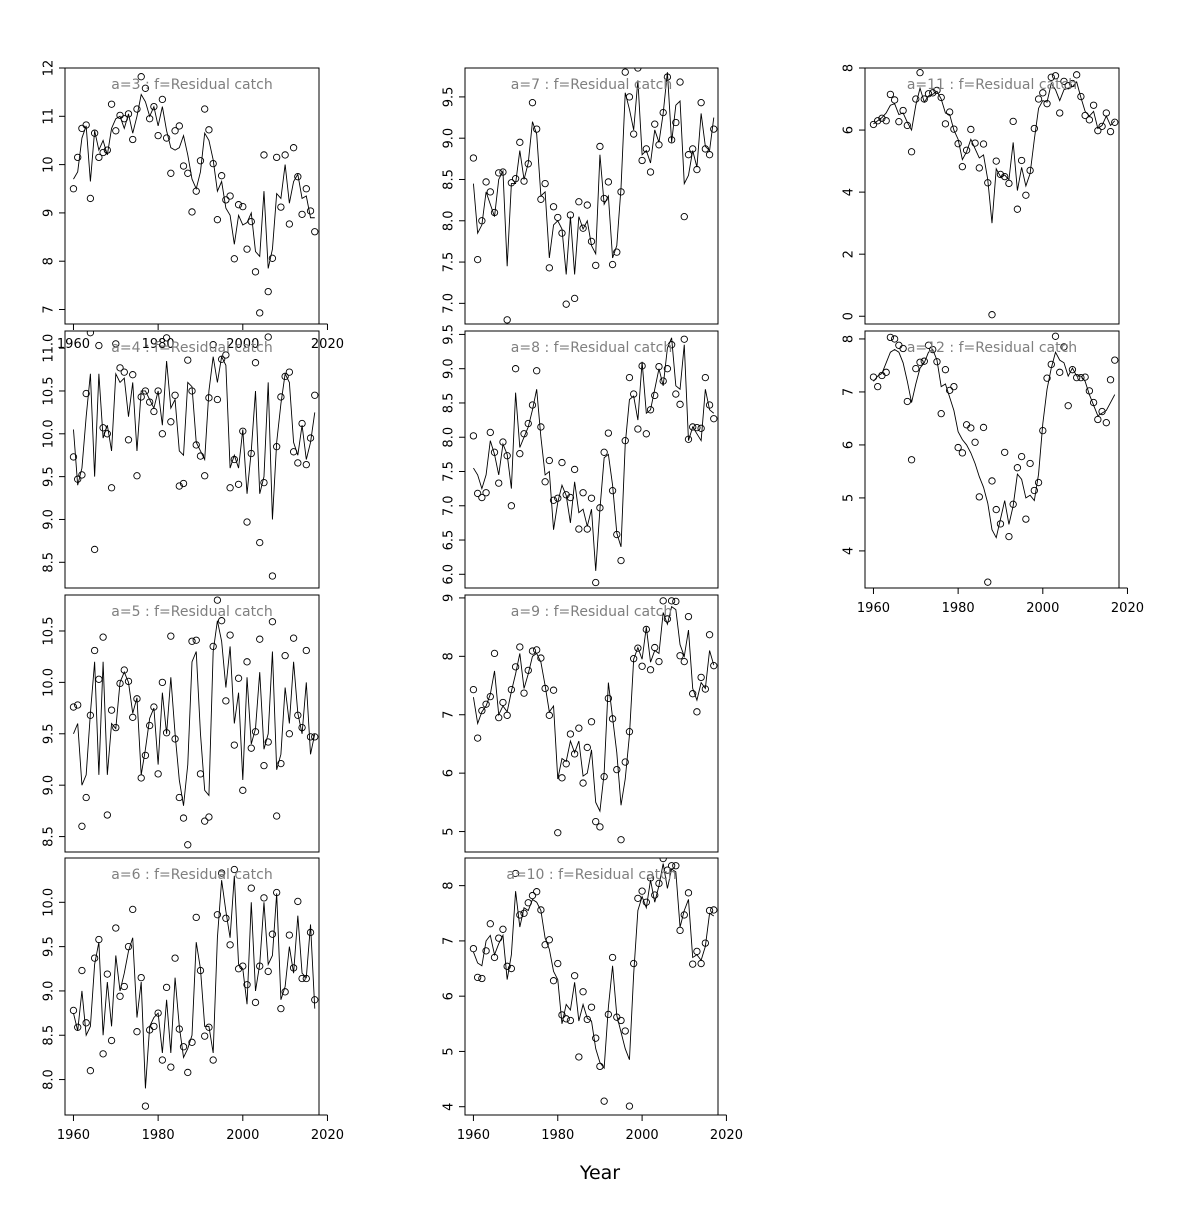 This screenshot has height=1205, width=1200. I want to click on y-tick-label: 2, so click(849, 254).